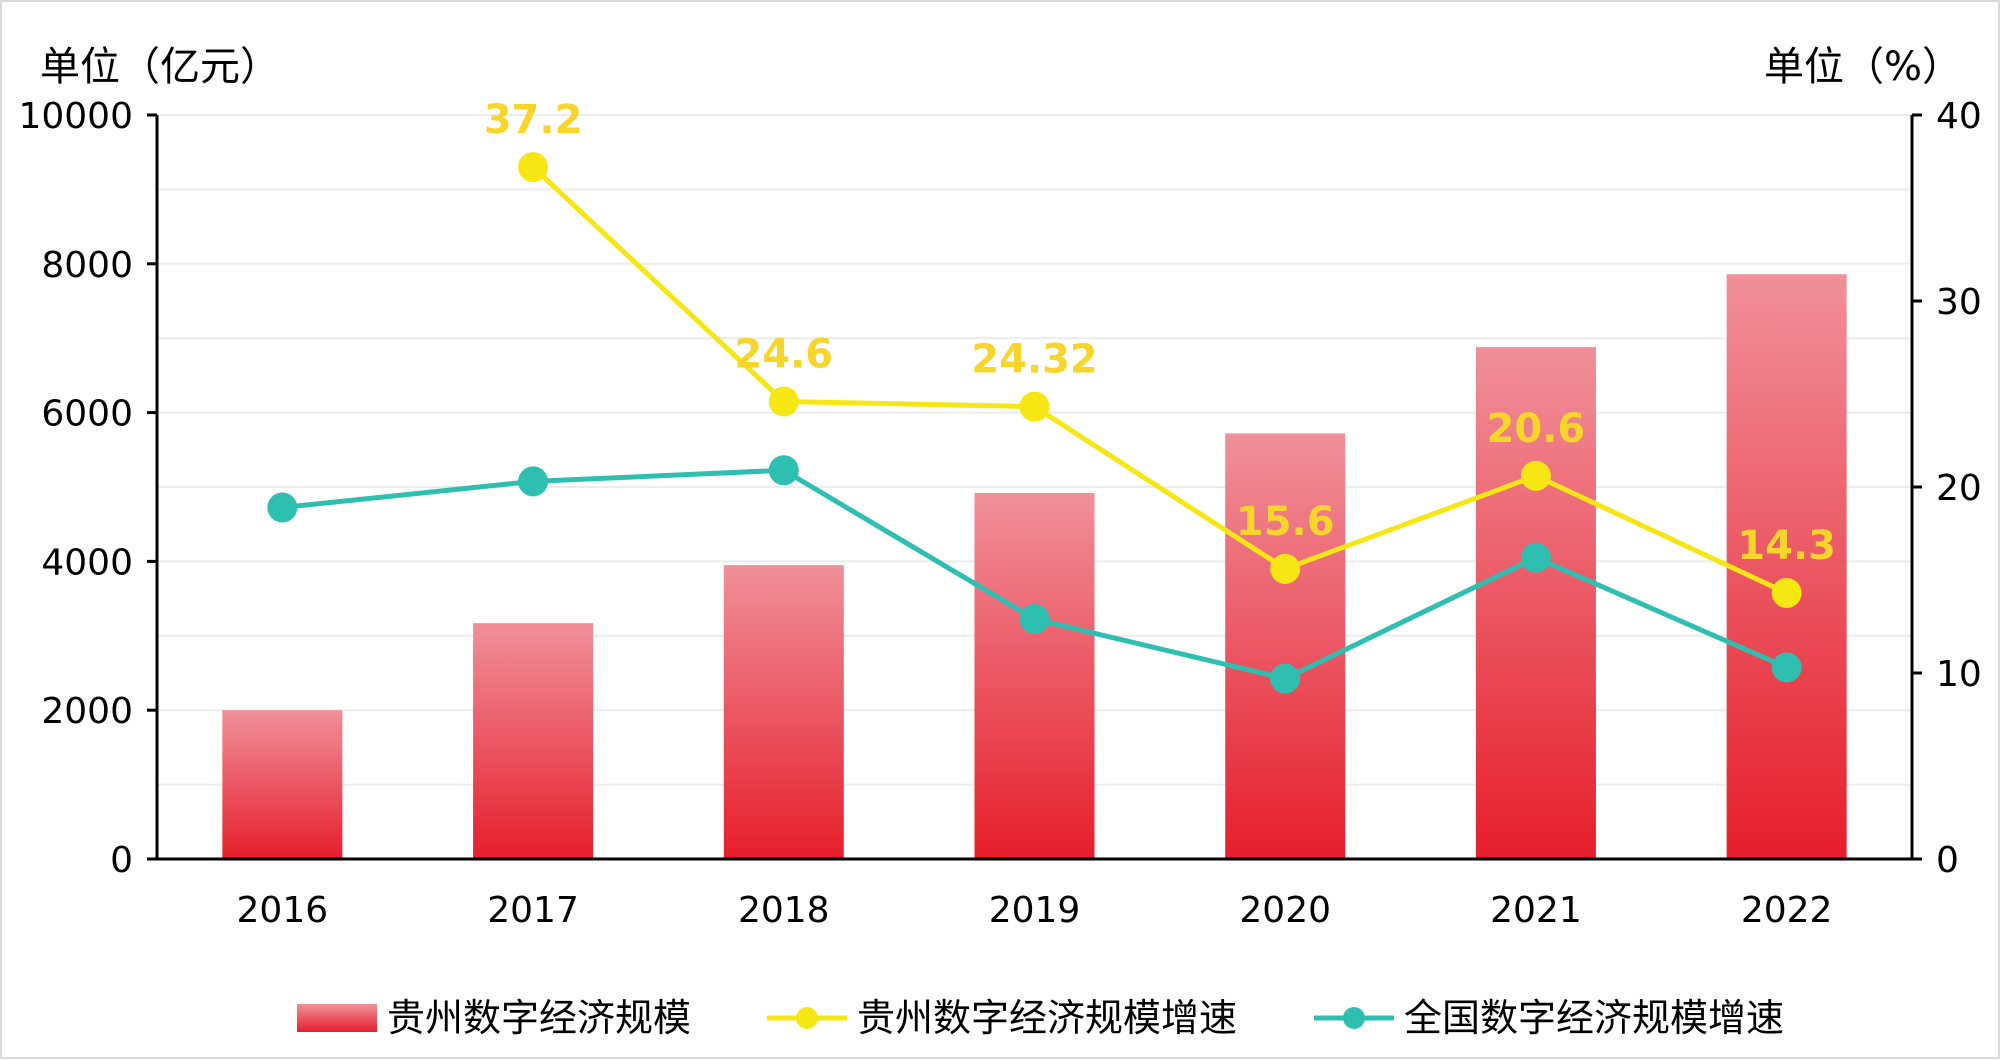  What do you see at coordinates (1034, 619) in the screenshot?
I see `series-2-point-2019` at bounding box center [1034, 619].